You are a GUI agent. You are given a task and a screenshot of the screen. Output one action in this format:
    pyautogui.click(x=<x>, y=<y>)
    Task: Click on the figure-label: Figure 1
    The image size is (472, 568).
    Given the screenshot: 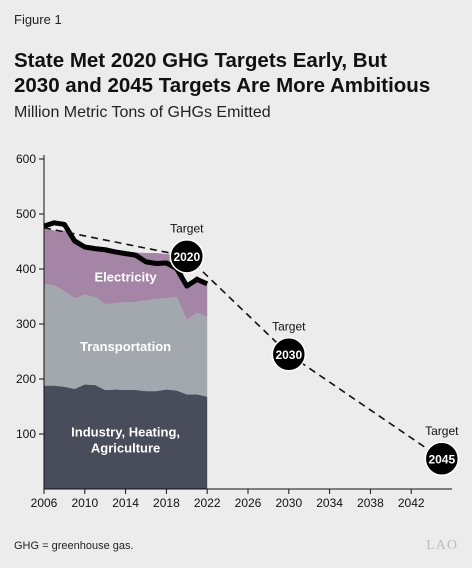 What is the action you would take?
    pyautogui.click(x=38, y=19)
    